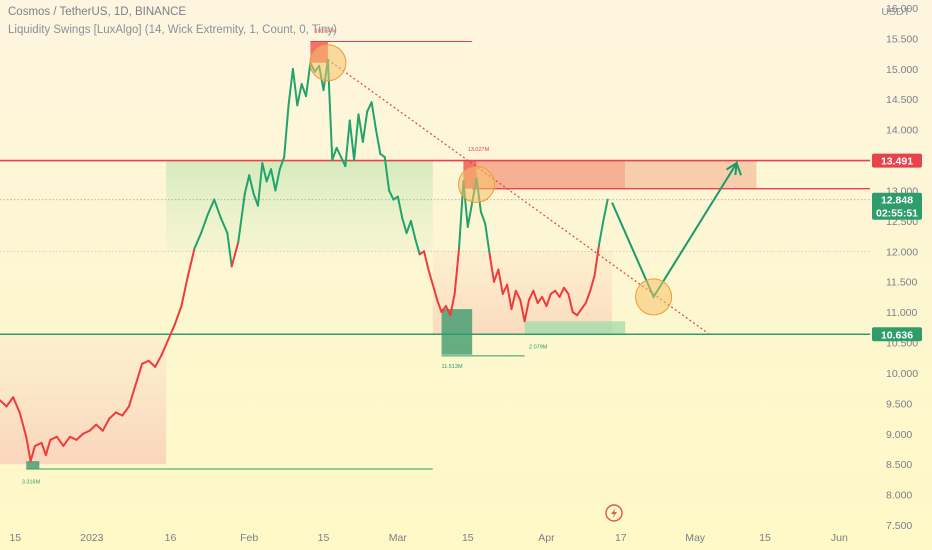 This screenshot has width=932, height=550. What do you see at coordinates (839, 538) in the screenshot?
I see `x-tick-label: Jun` at bounding box center [839, 538].